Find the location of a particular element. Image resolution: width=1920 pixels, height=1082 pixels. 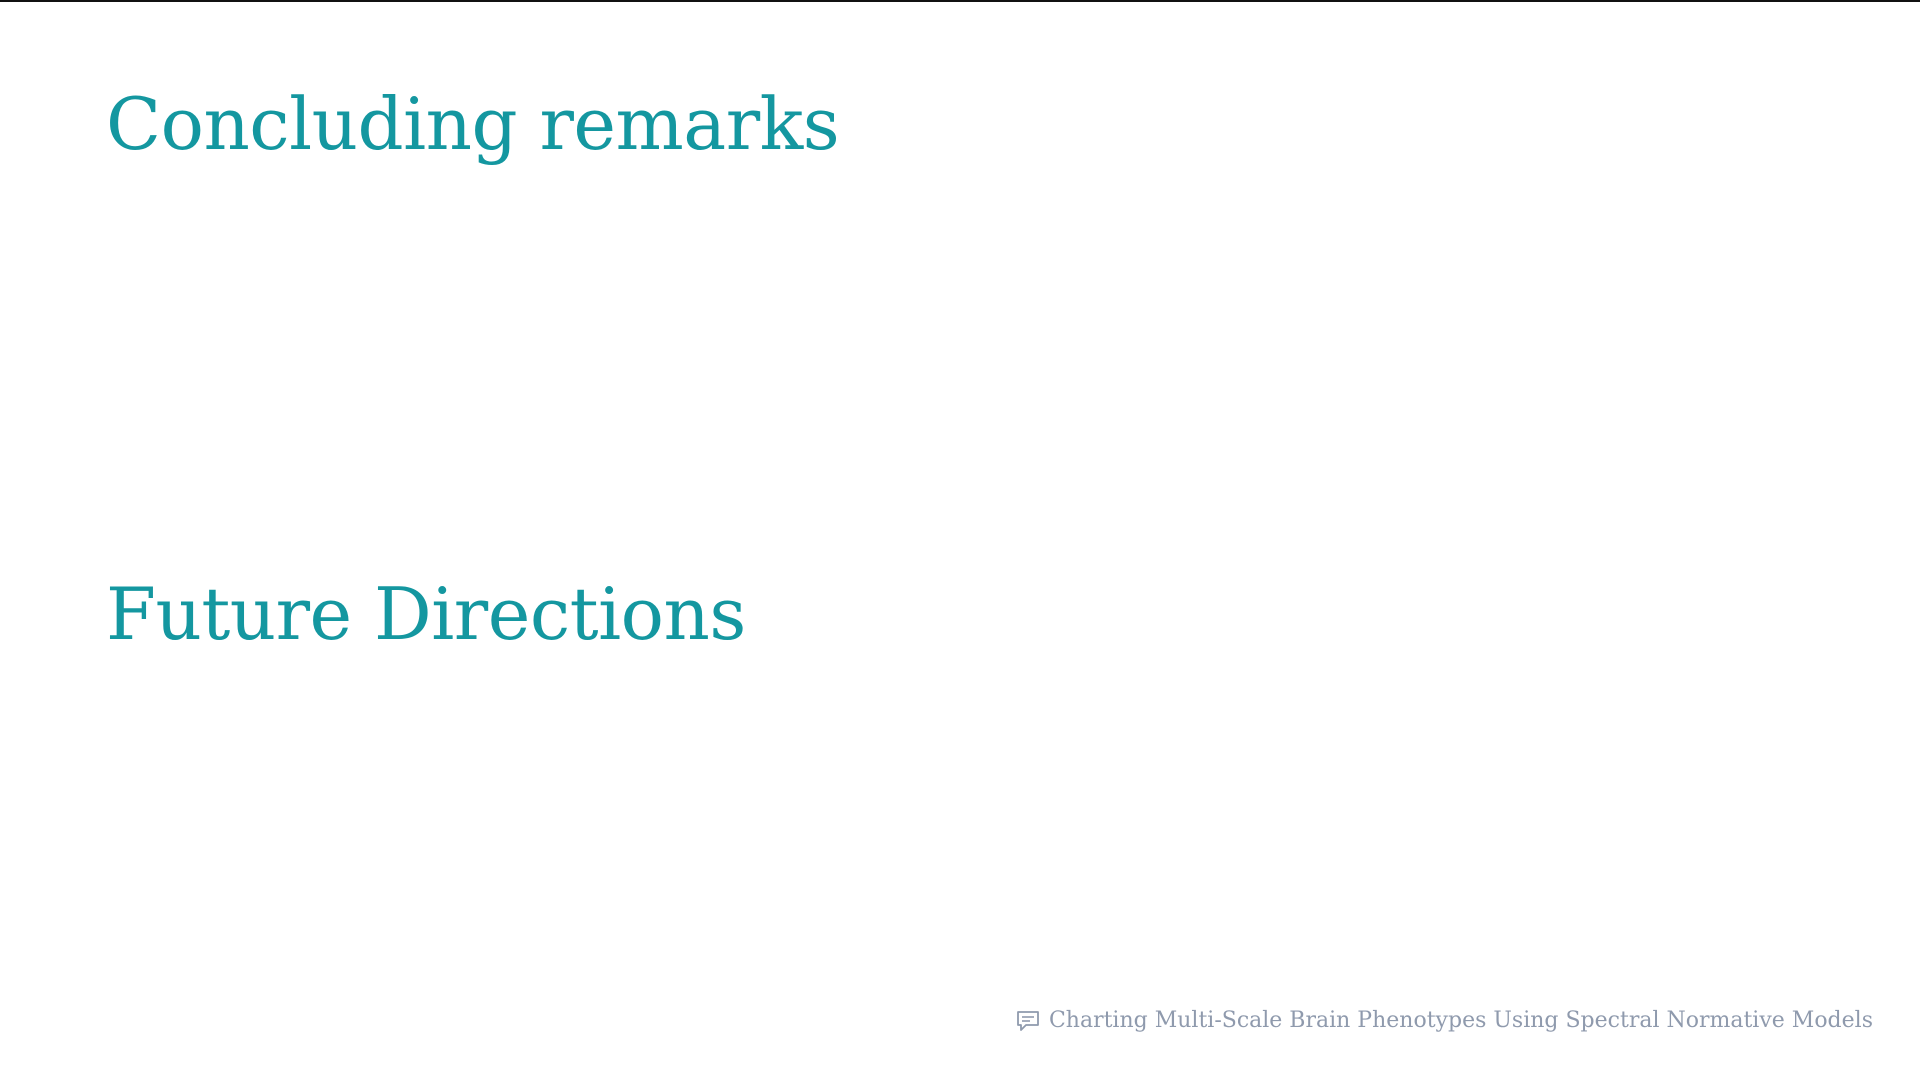

speech-bubble-icon is located at coordinates (1028, 1021).